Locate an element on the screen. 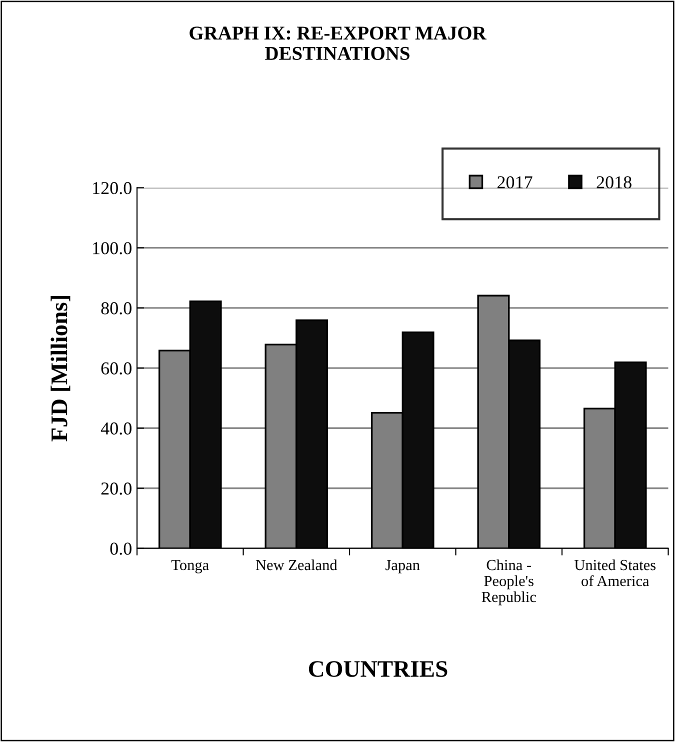  legend-label: 2018 is located at coordinates (614, 182).